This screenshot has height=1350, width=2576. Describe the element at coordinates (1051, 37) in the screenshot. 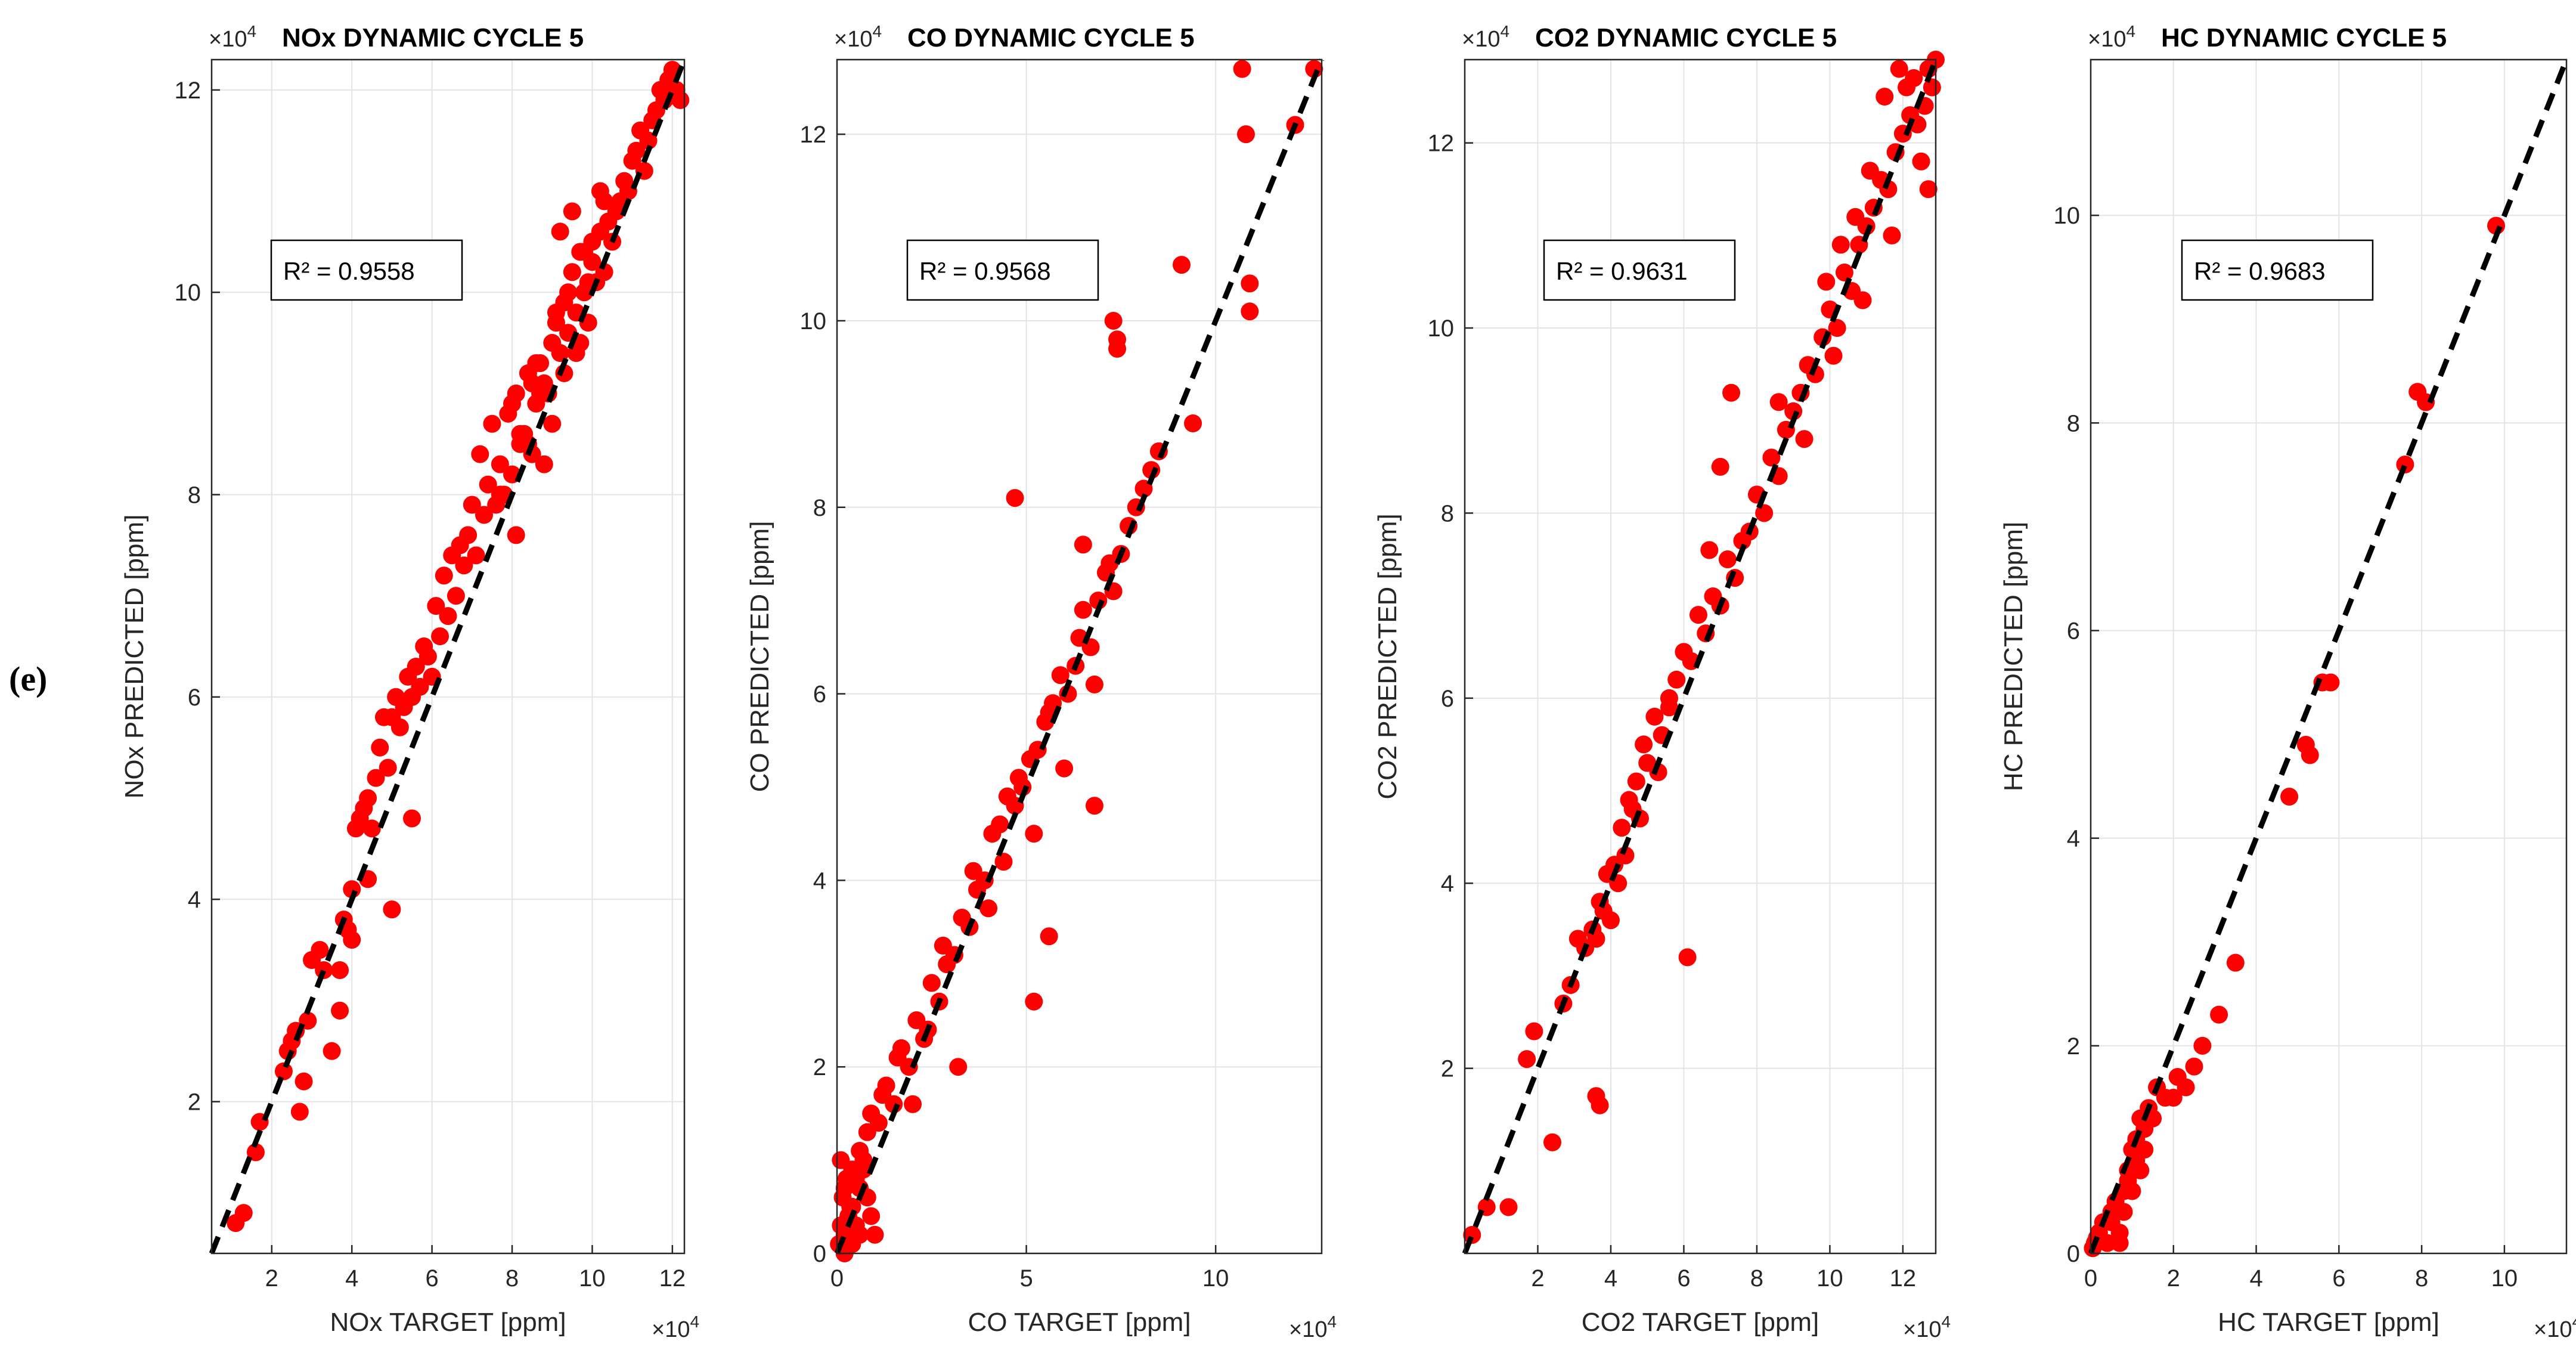

I see `chart-2-title: CO DYNAMIC CYCLE 5` at that location.